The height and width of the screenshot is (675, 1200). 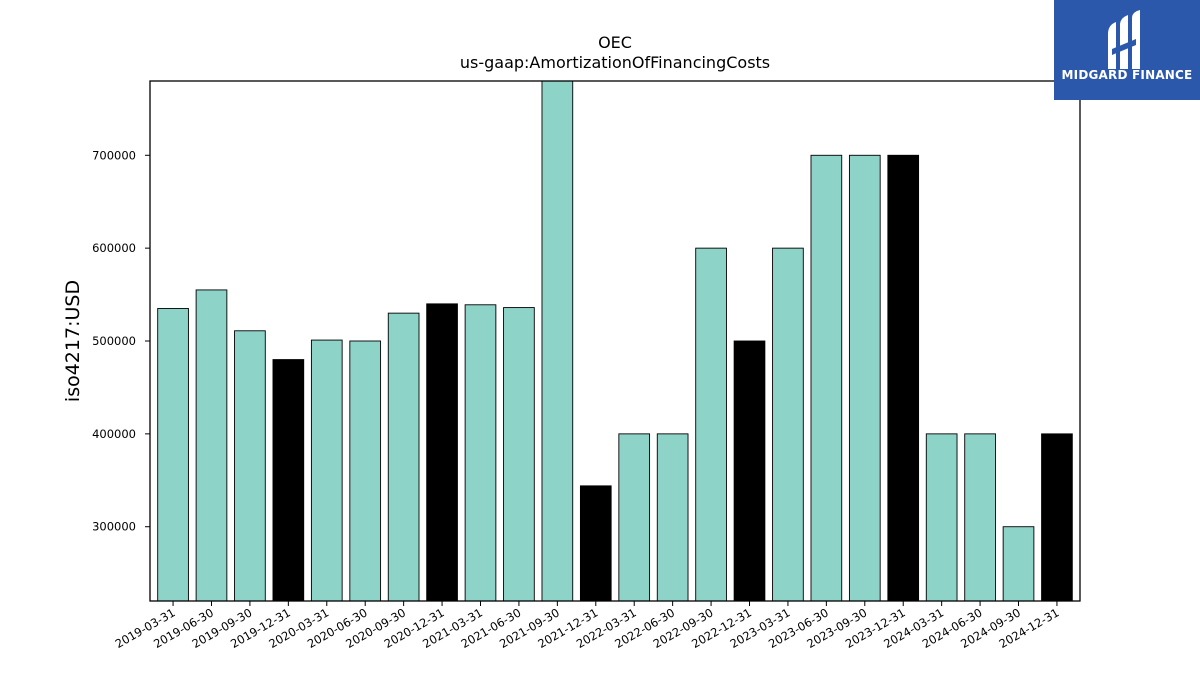 What do you see at coordinates (114, 434) in the screenshot?
I see `y-tick-label: 400000` at bounding box center [114, 434].